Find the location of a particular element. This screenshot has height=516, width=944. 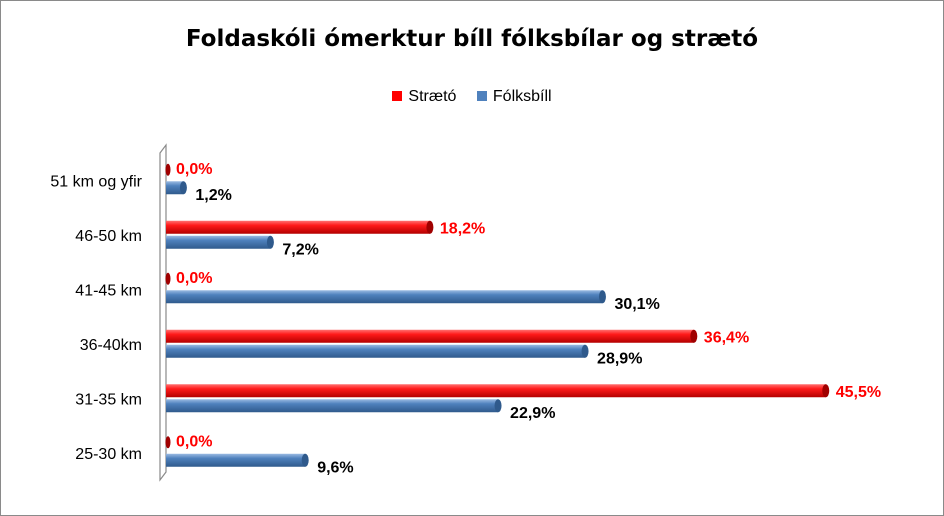

category-label: 31-35 km is located at coordinates (108, 399).